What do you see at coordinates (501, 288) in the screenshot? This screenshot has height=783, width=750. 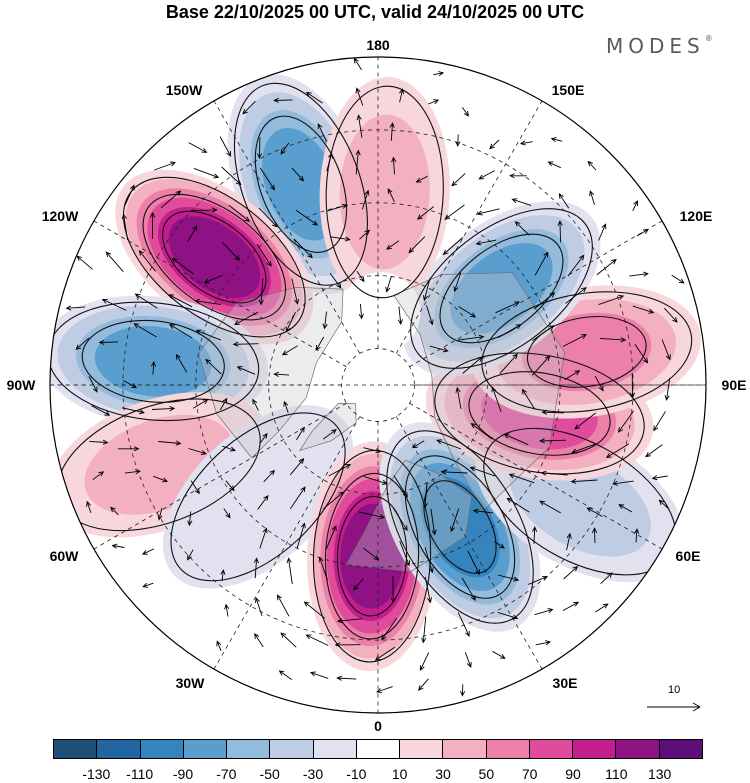 I see `cell-125e-negative` at bounding box center [501, 288].